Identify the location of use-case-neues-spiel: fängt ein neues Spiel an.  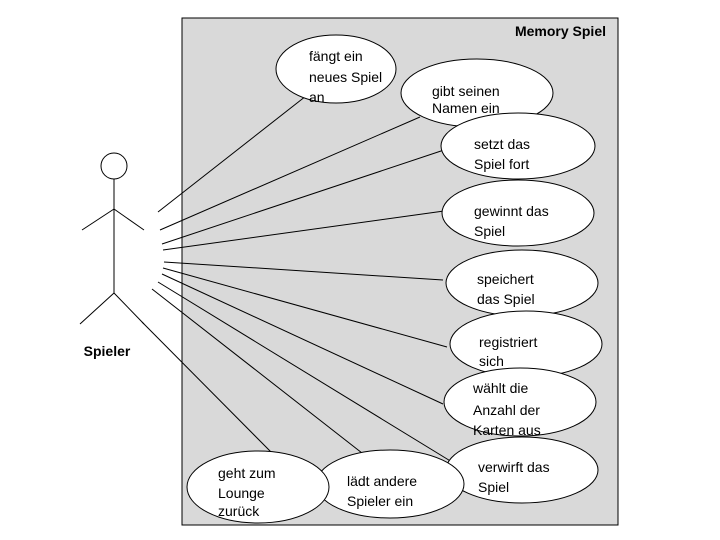
(336, 69).